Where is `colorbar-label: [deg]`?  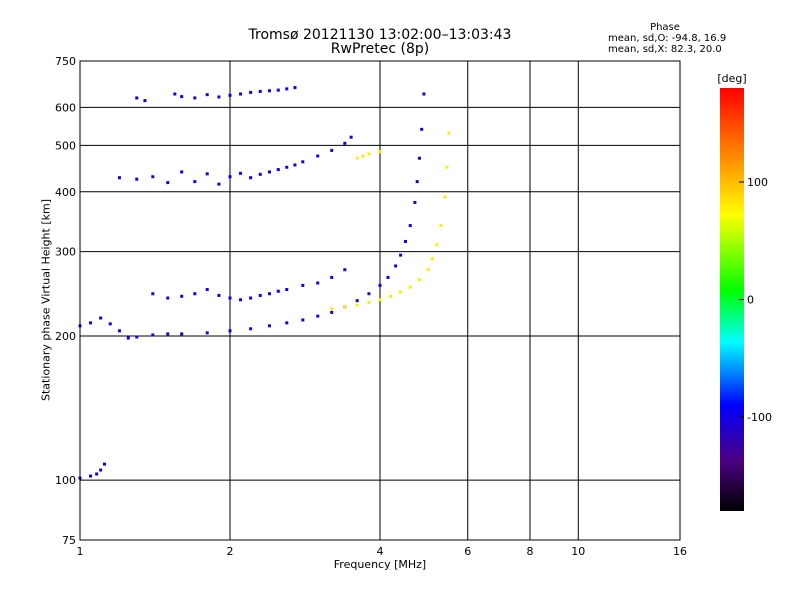
colorbar-label: [deg] is located at coordinates (731, 78).